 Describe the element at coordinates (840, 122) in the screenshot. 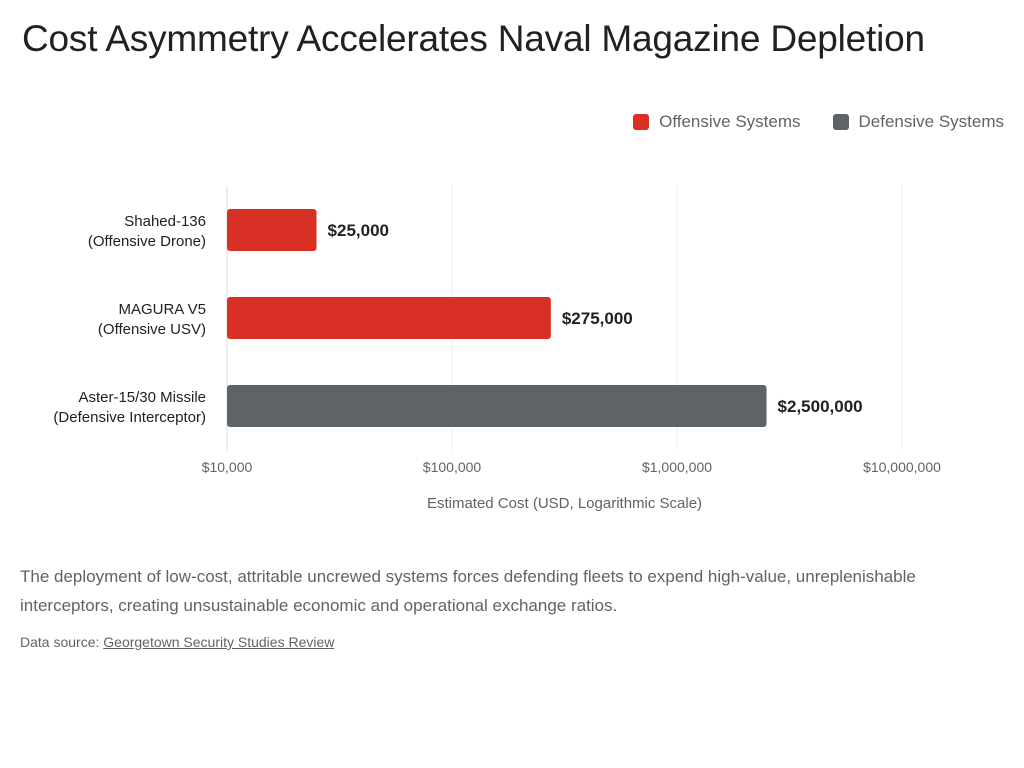

I see `legend-swatch-defensive` at that location.